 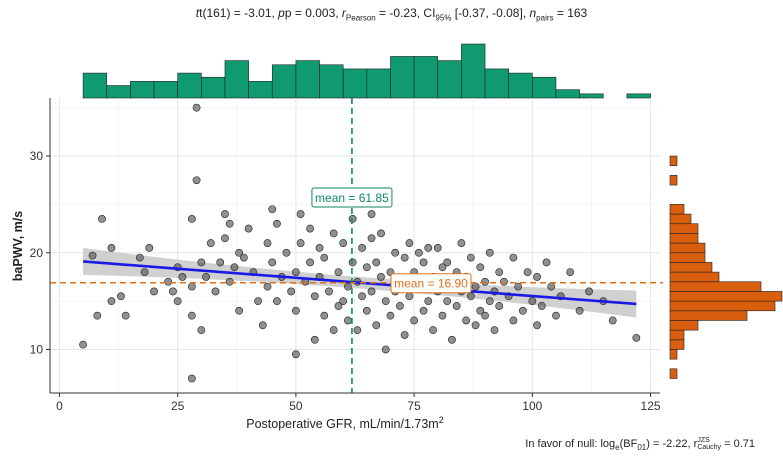 I want to click on x-mean-label-box, so click(x=352, y=197).